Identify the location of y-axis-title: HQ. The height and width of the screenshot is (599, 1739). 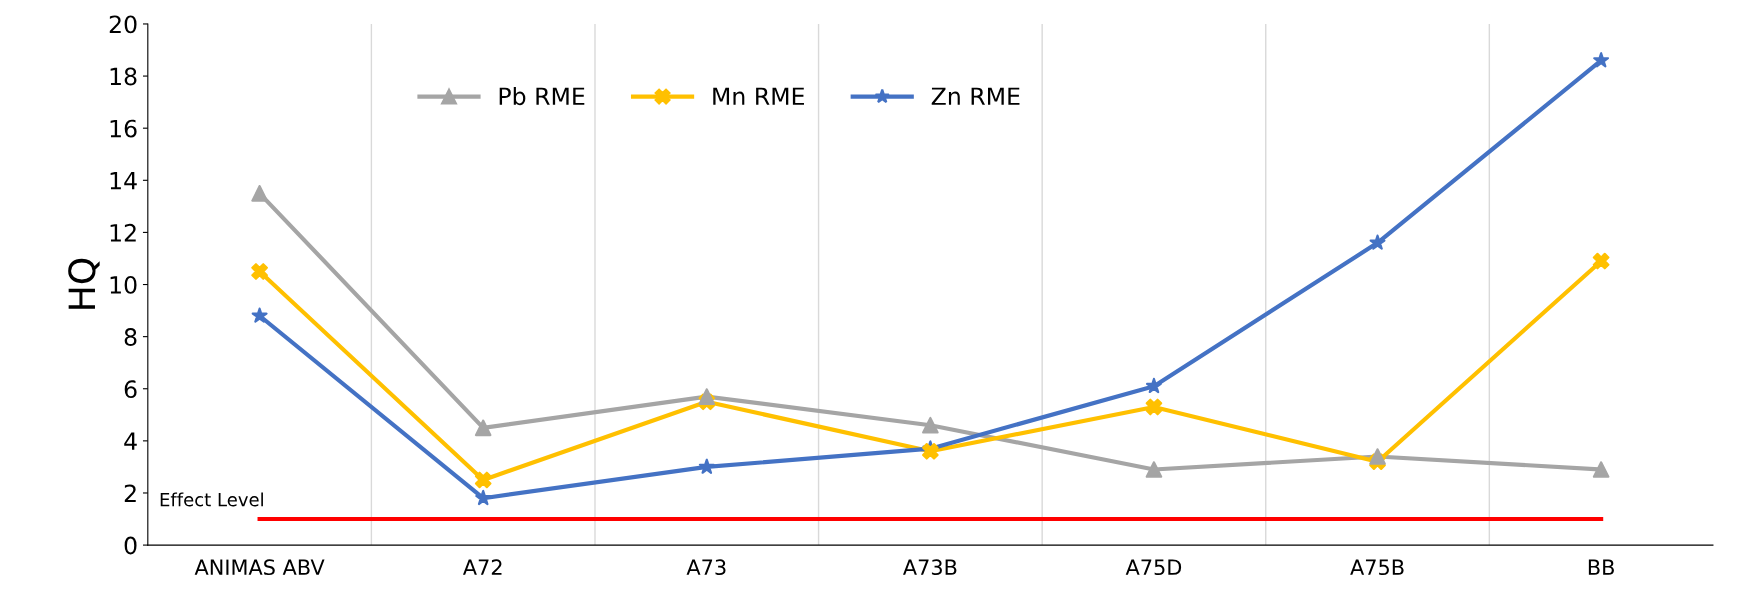
(84, 283).